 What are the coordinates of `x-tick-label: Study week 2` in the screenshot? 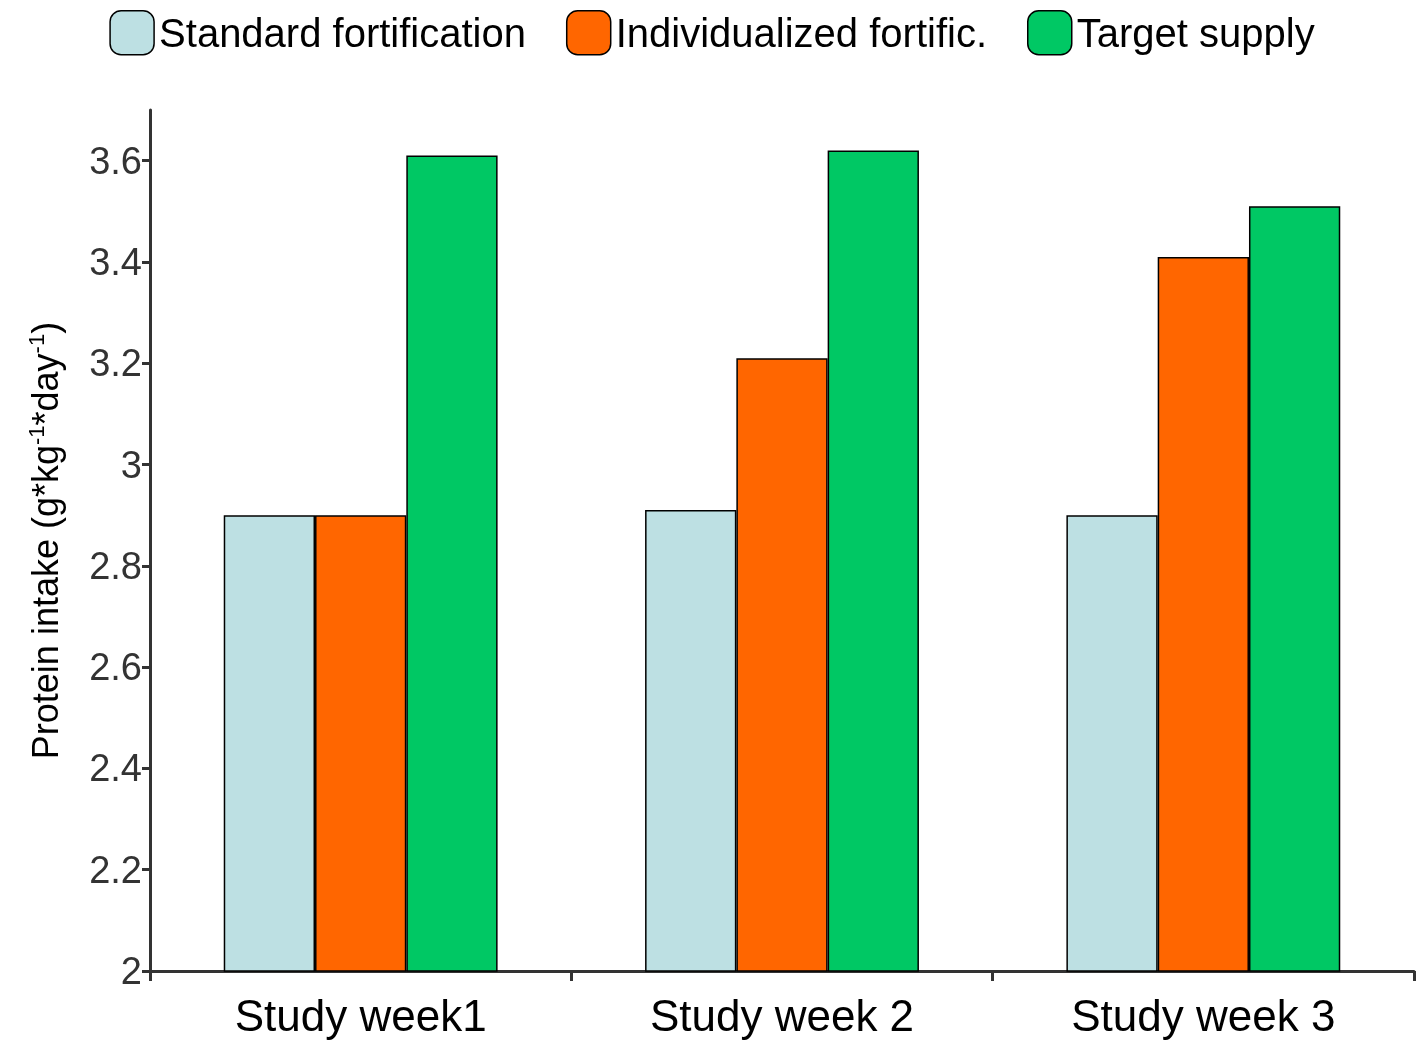 It's located at (782, 1015).